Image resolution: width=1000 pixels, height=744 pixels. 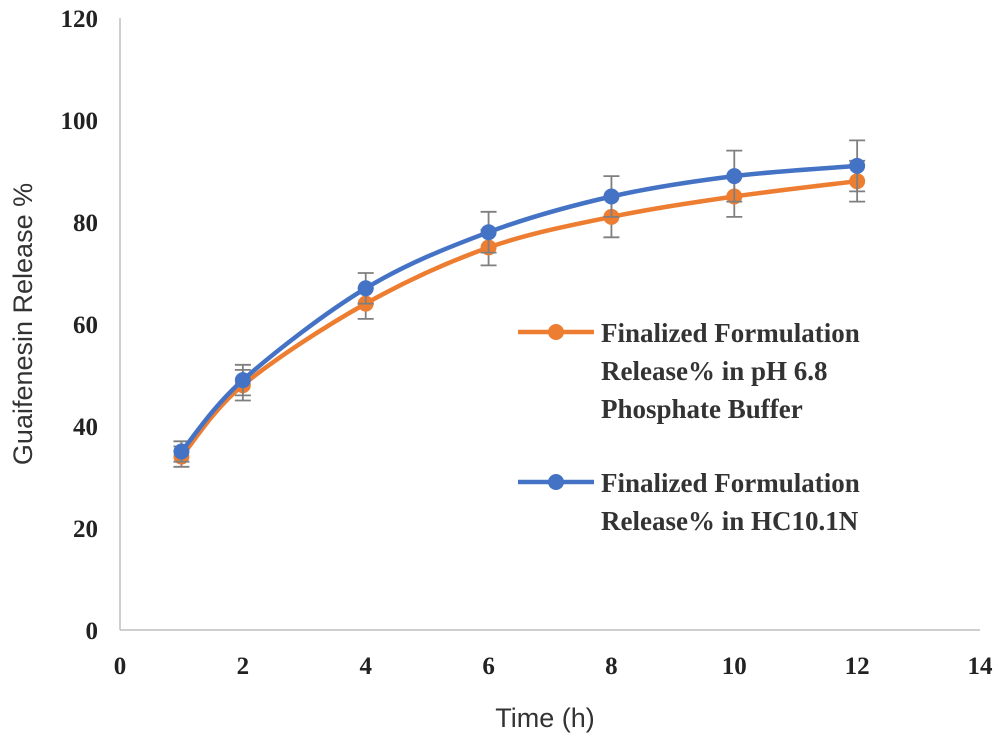 What do you see at coordinates (857, 666) in the screenshot?
I see `x-tick-label: 12` at bounding box center [857, 666].